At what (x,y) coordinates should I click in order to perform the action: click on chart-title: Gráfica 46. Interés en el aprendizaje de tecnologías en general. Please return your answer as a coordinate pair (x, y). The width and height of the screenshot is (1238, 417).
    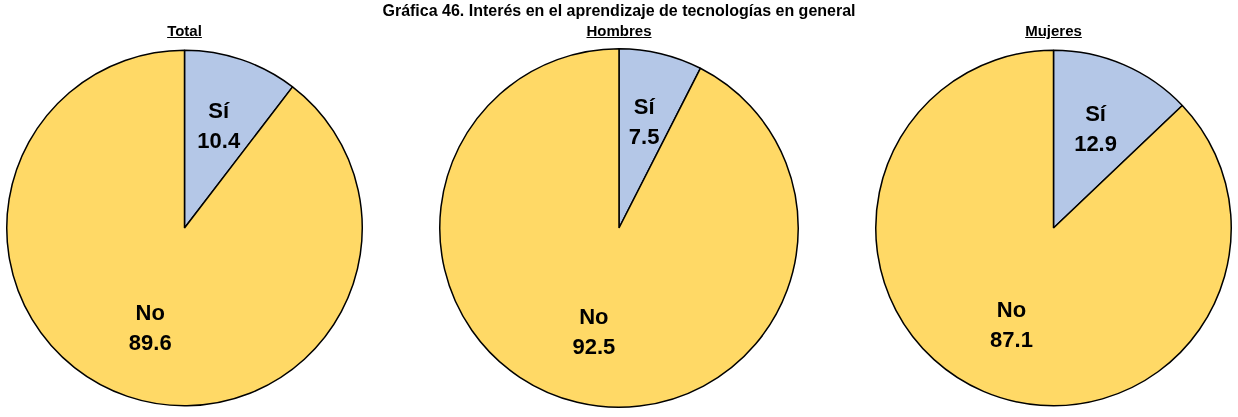
    Looking at the image, I should click on (619, 11).